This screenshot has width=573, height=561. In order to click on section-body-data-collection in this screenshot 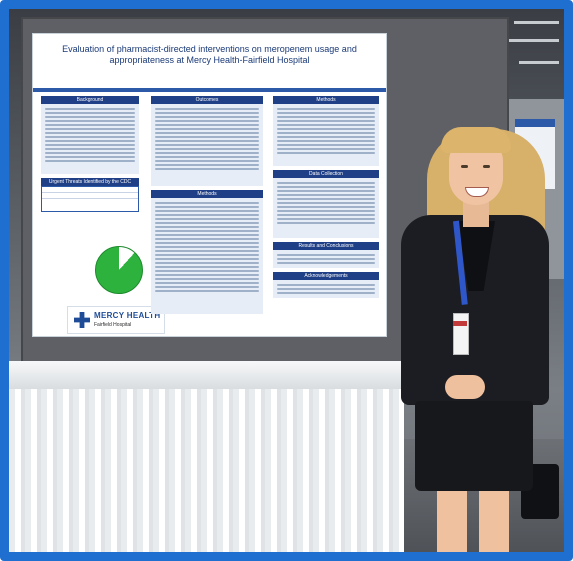, I will do `click(326, 208)`.